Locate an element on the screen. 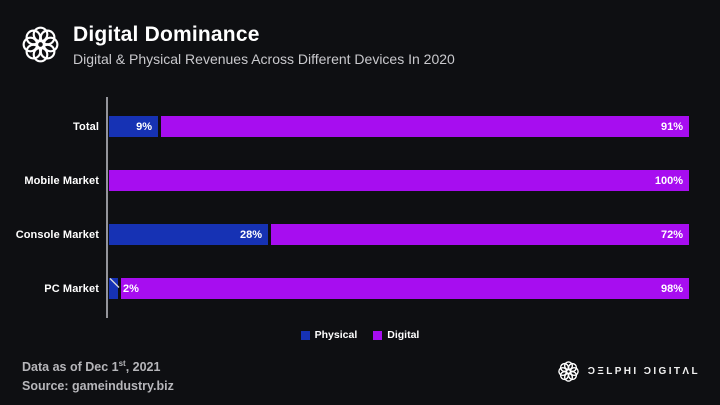 This screenshot has width=720, height=405. category-label: Mobile Market is located at coordinates (61, 180).